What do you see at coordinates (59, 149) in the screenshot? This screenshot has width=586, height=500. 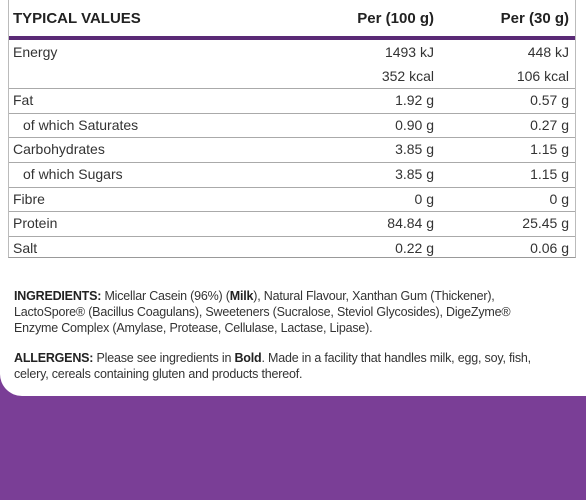 I see `row-label: Carbohydrates` at bounding box center [59, 149].